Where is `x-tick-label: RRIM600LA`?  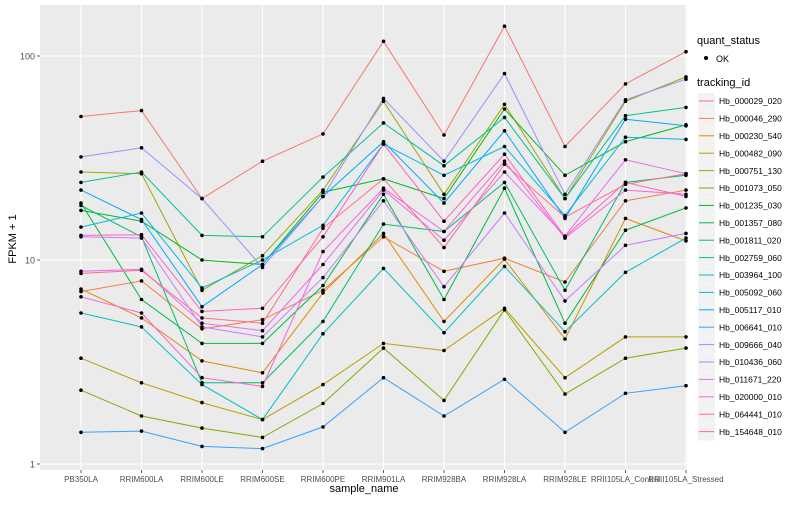 x-tick-label: RRIM600LA is located at coordinates (142, 479).